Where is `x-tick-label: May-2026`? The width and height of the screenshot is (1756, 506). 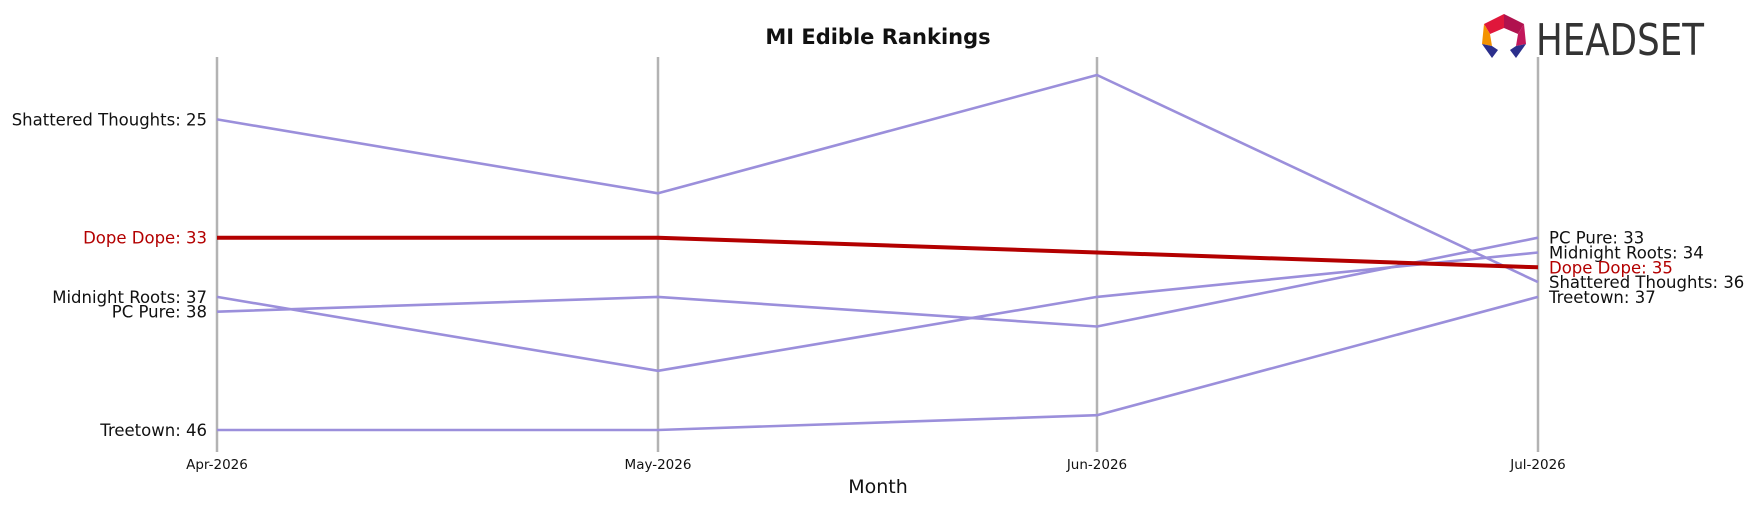
x-tick-label: May-2026 is located at coordinates (658, 465).